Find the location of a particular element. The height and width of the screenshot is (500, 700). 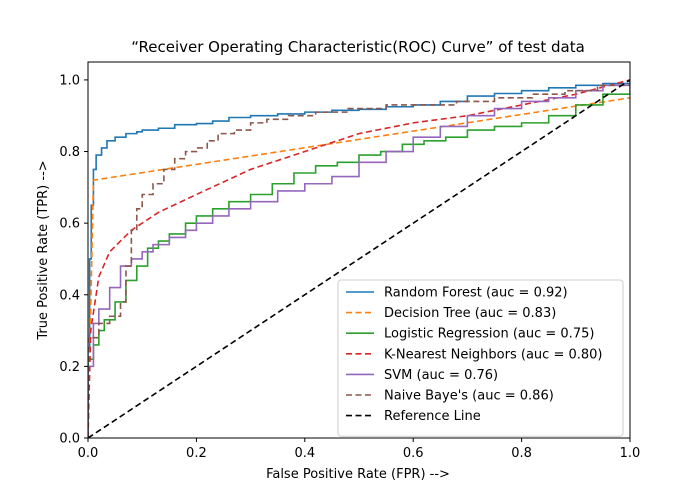

legend-item-label: Random Forest (auc = 0.92) is located at coordinates (476, 293).